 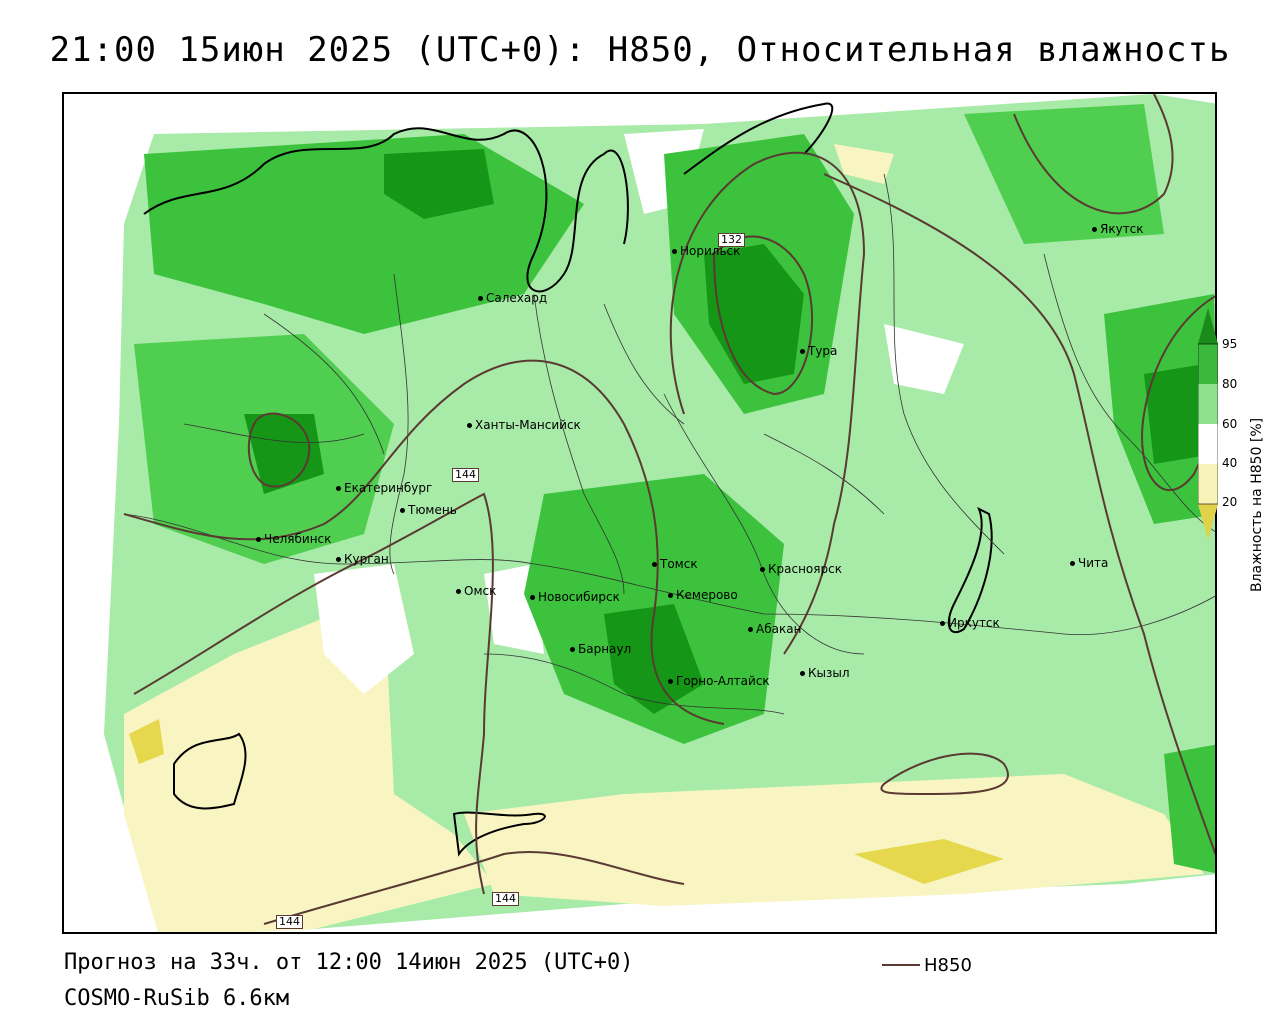 I want to click on humidity-core-ural, so click(x=284, y=454).